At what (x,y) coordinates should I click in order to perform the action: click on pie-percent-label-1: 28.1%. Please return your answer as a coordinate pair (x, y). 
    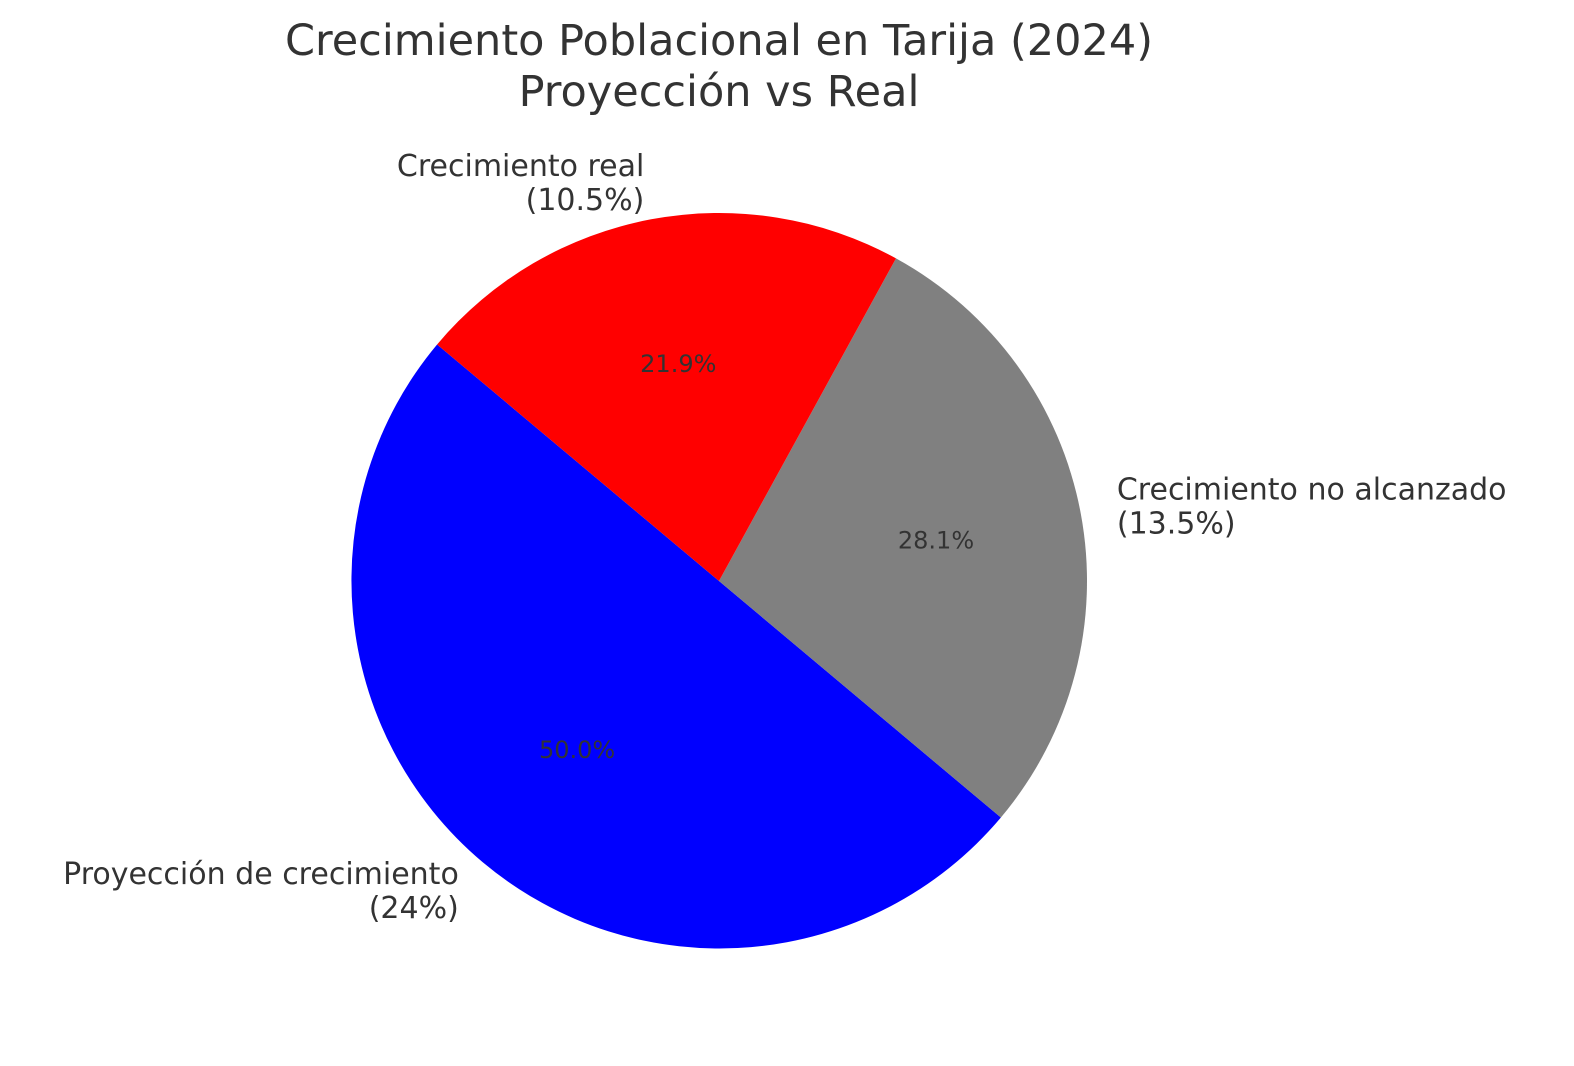
    Looking at the image, I should click on (936, 540).